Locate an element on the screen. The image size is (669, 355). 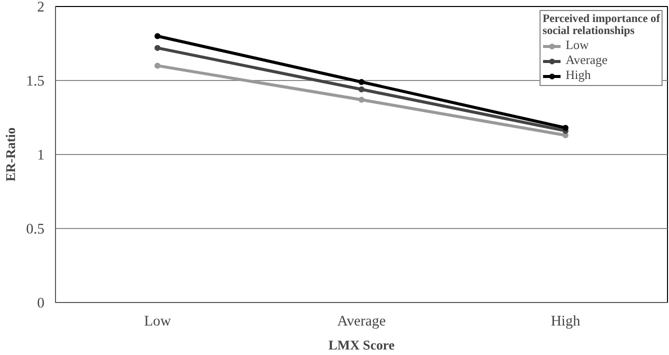
legend-label: Low is located at coordinates (577, 45).